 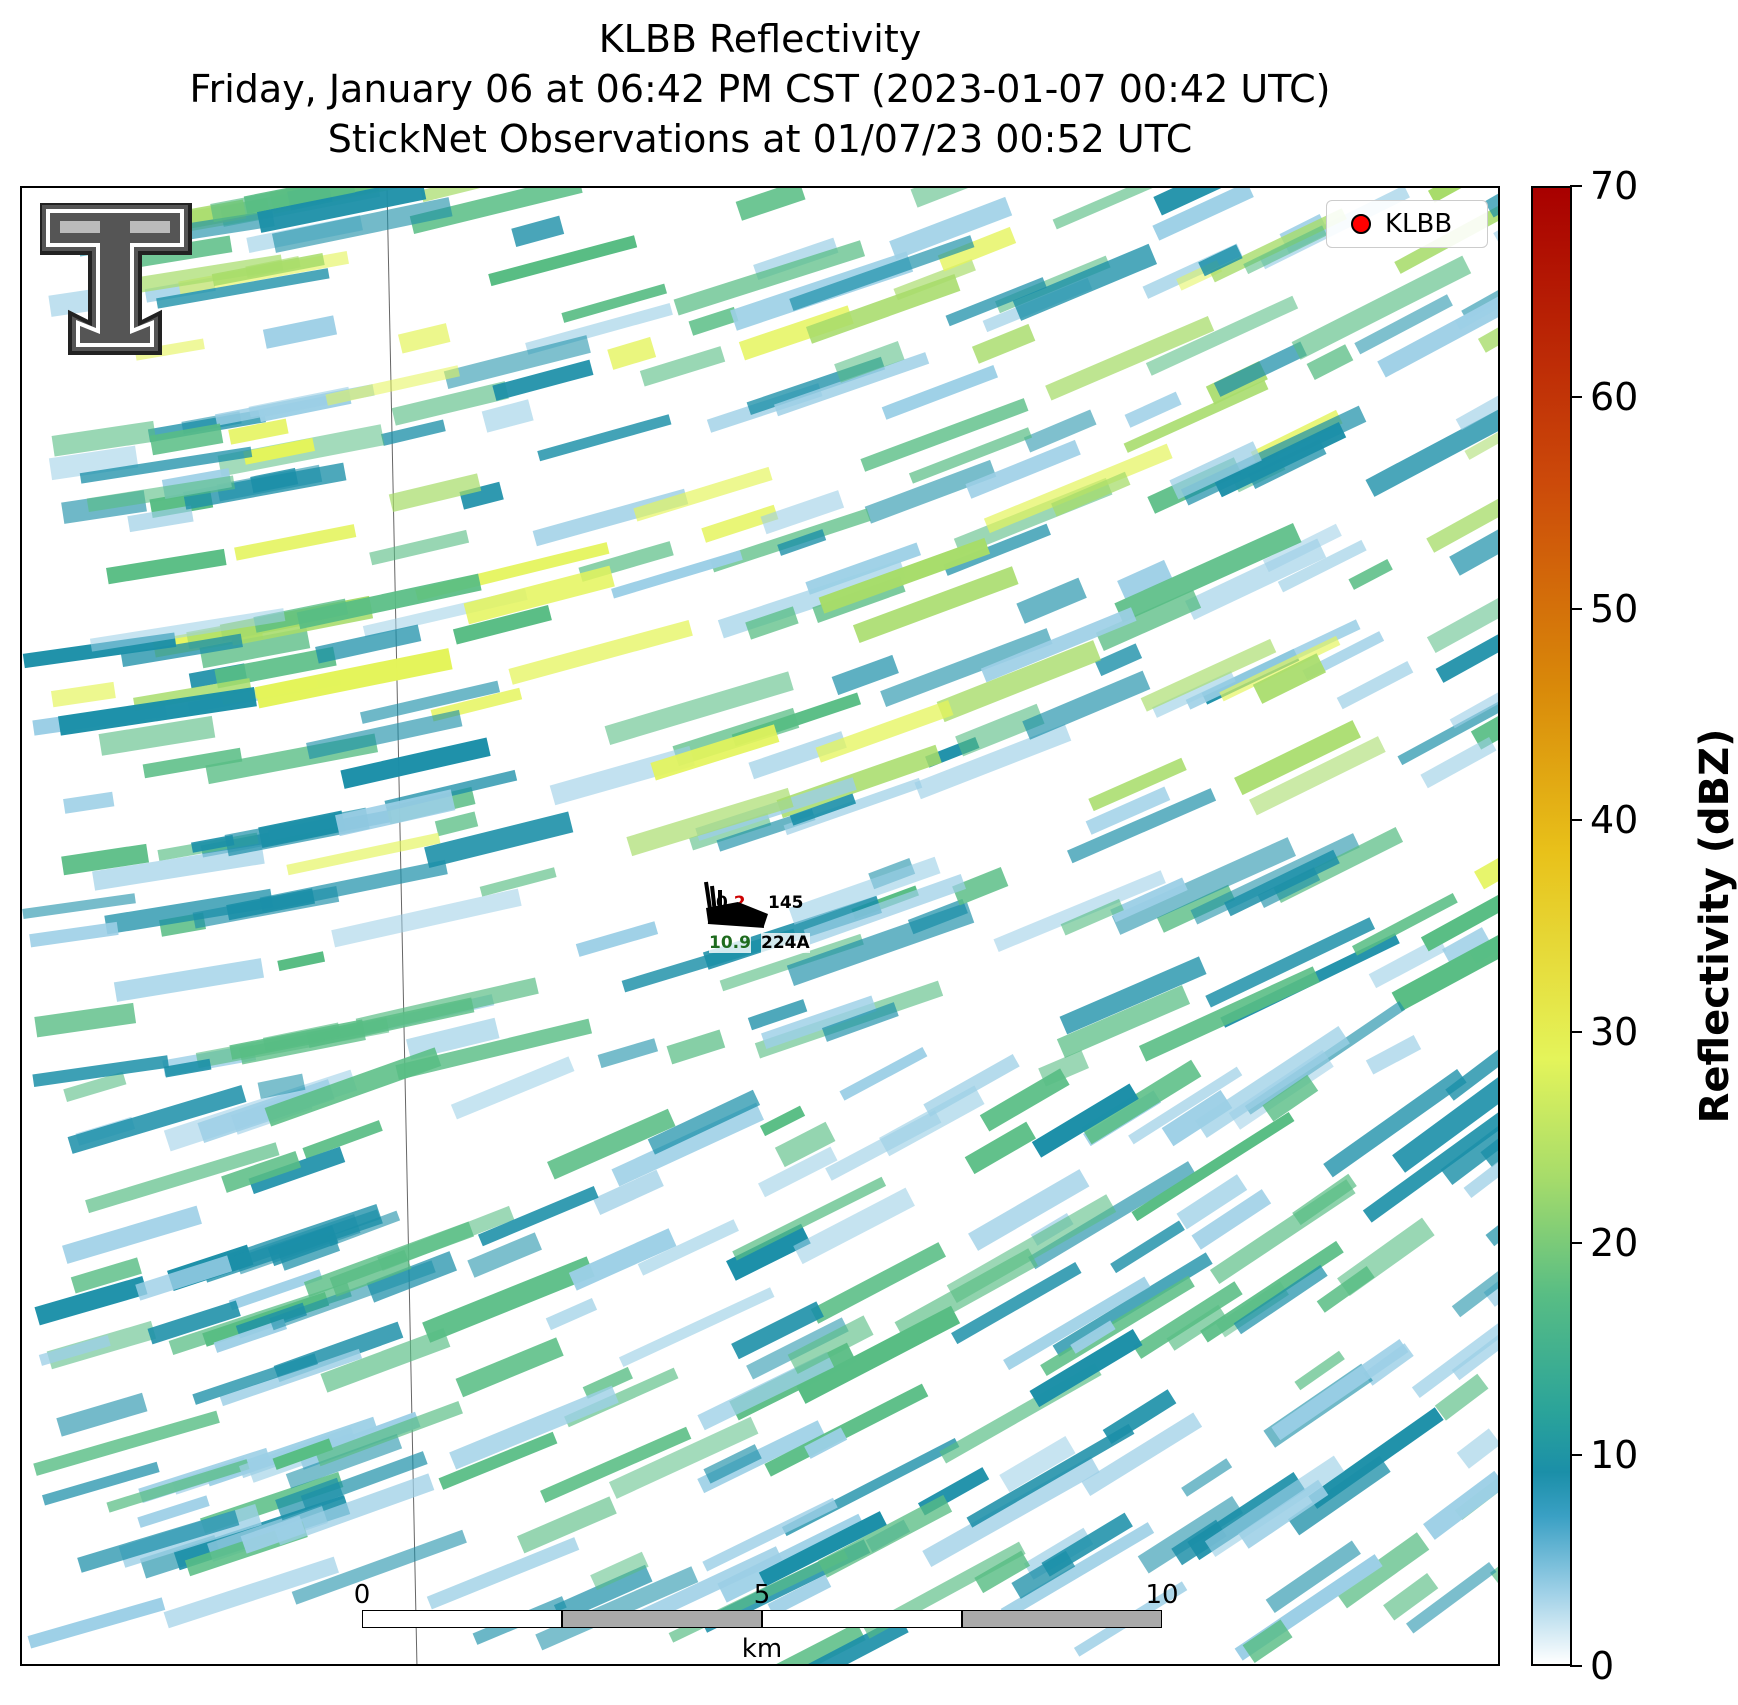 I want to click on colorbar-tick-label: 0, so click(x=1602, y=1666).